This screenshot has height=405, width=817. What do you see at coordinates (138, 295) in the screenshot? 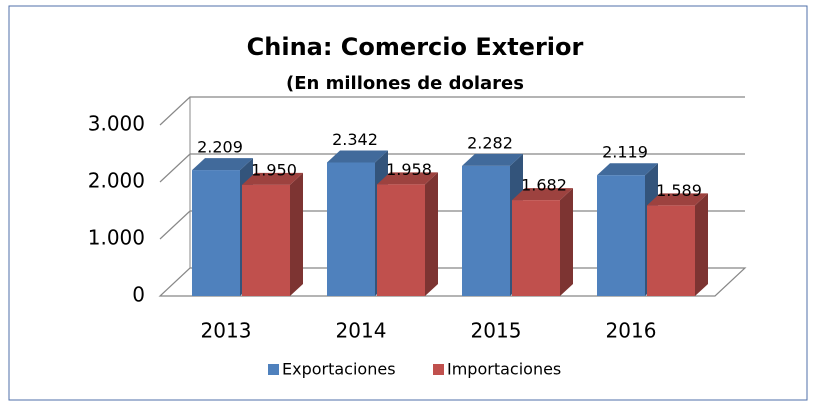
I see `y-tick-label: 0` at bounding box center [138, 295].